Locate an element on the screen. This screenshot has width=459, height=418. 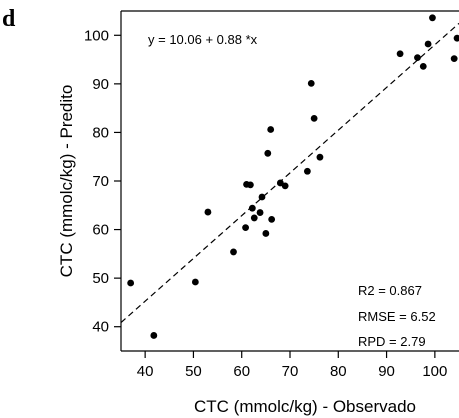
stat-rpd: RPD = 2.79 is located at coordinates (392, 341).